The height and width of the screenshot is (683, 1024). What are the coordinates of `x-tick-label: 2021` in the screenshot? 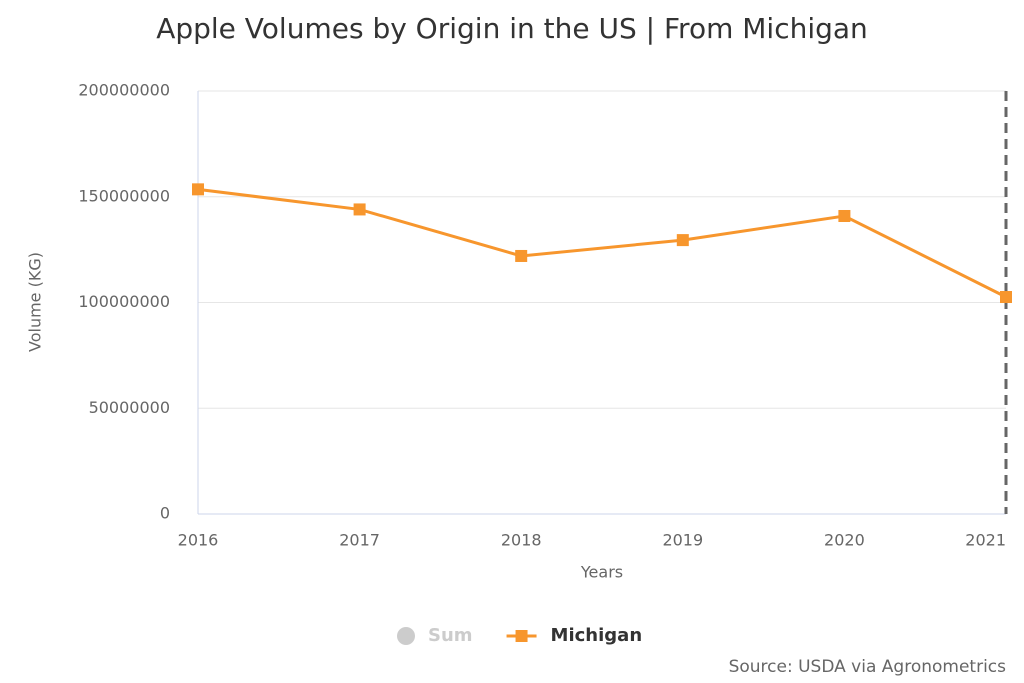 It's located at (985, 540).